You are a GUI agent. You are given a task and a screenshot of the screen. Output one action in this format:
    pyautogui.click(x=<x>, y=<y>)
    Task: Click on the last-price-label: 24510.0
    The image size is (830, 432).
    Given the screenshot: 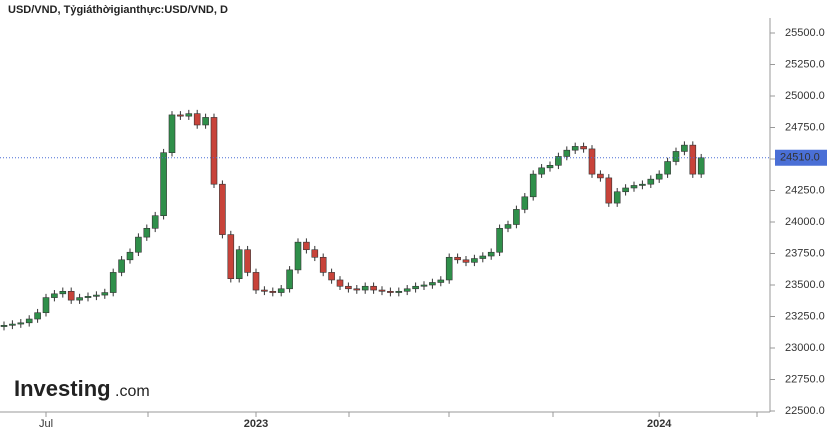 What is the action you would take?
    pyautogui.click(x=800, y=158)
    